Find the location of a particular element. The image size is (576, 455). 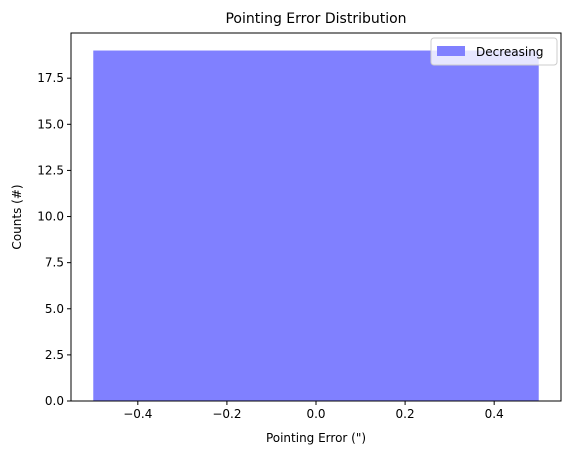

legend-swatch-decreasing is located at coordinates (451, 51).